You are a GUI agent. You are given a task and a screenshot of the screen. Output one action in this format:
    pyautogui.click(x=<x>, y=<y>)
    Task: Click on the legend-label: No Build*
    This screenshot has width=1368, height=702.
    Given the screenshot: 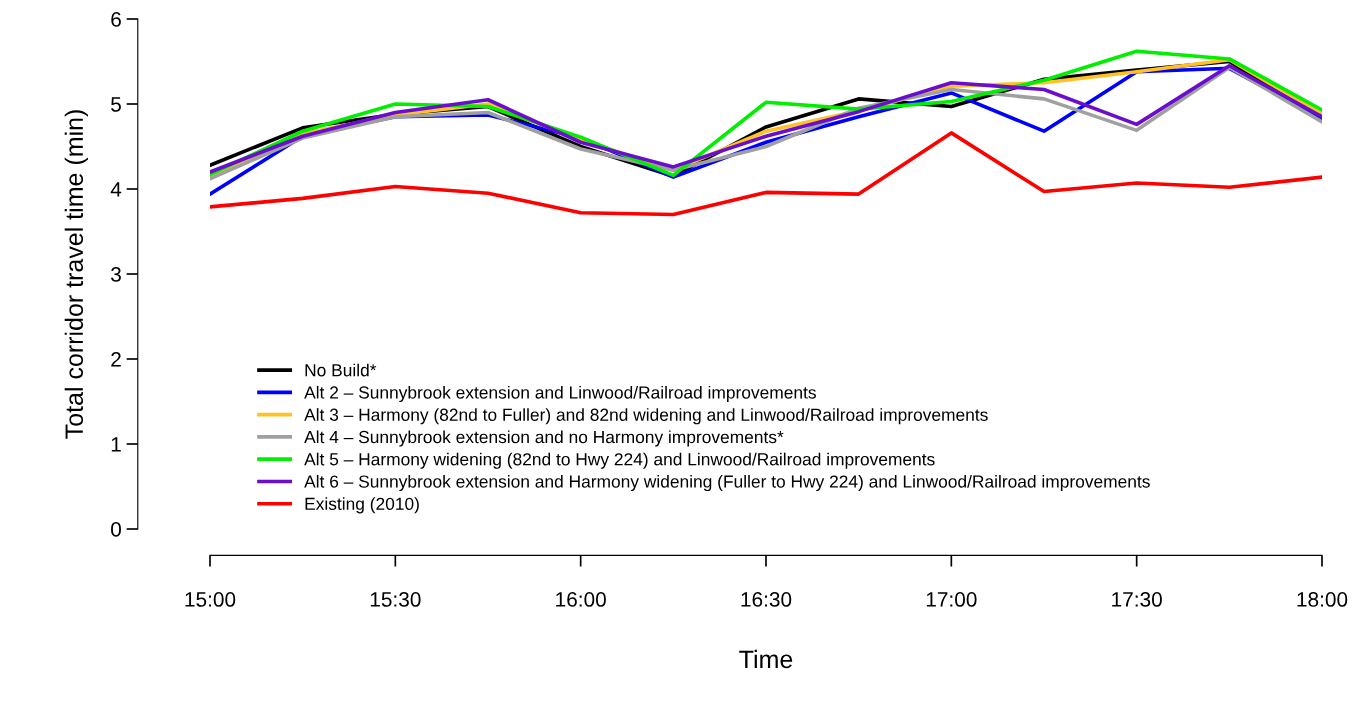 What is the action you would take?
    pyautogui.click(x=341, y=370)
    